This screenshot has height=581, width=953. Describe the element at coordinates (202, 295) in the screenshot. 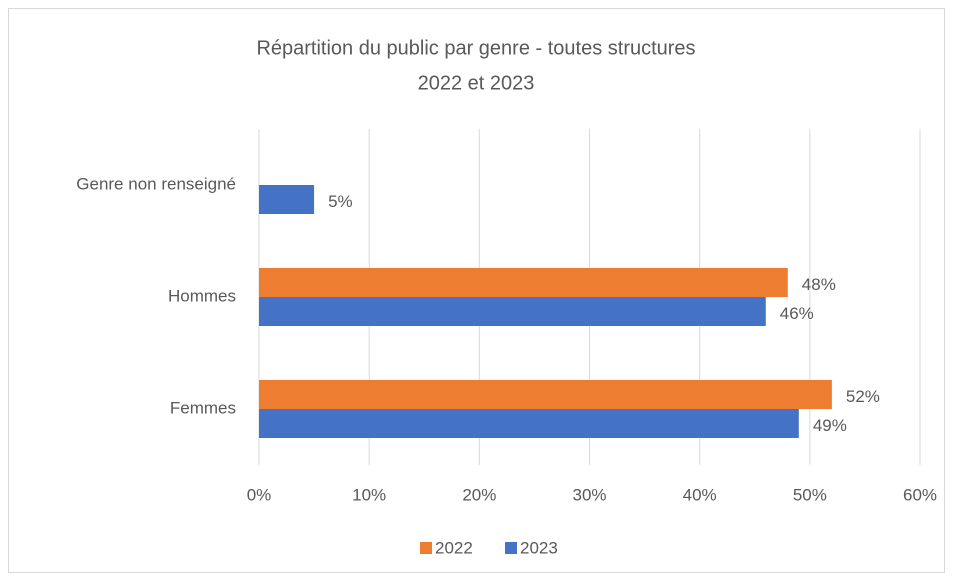

I see `y-tick-label: Hommes` at that location.